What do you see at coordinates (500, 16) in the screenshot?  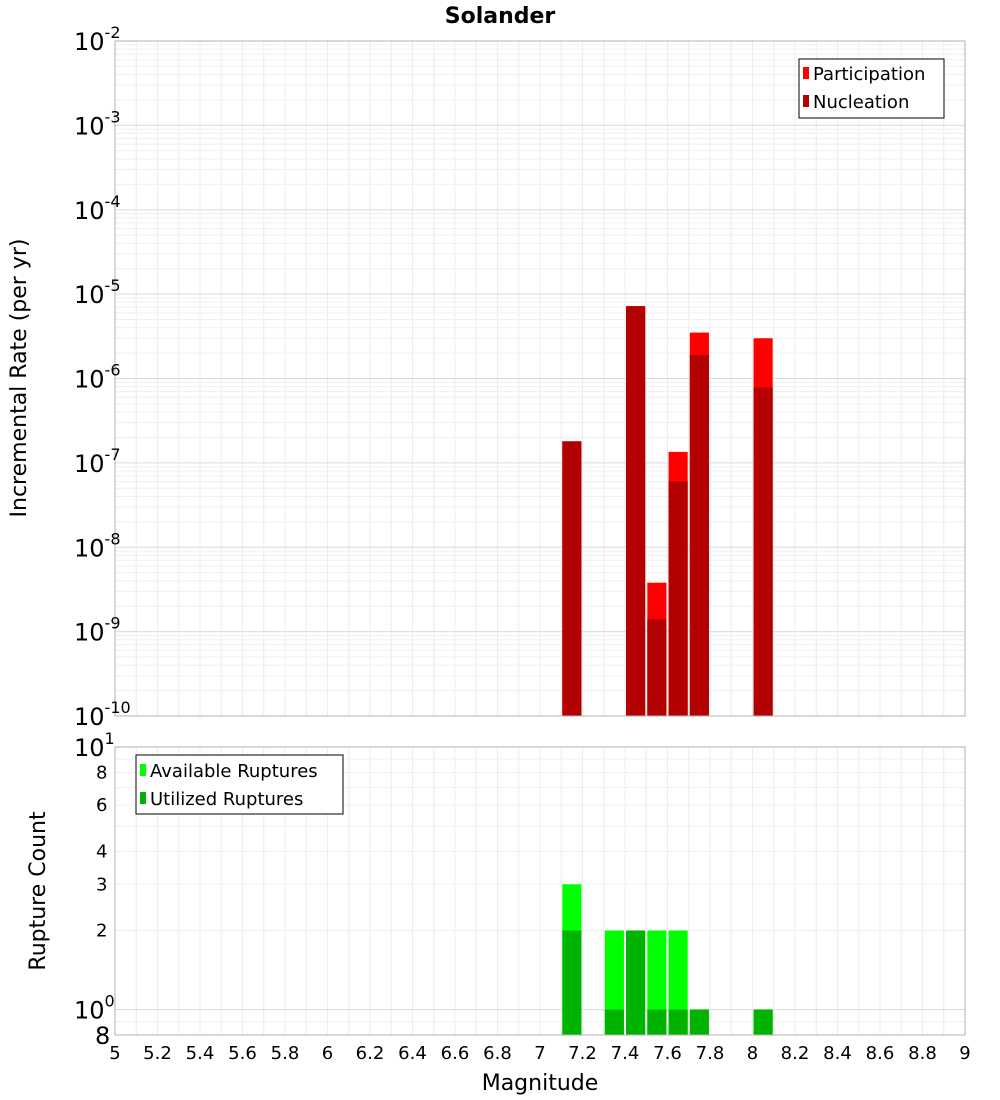 I see `chart-title: Solander` at bounding box center [500, 16].